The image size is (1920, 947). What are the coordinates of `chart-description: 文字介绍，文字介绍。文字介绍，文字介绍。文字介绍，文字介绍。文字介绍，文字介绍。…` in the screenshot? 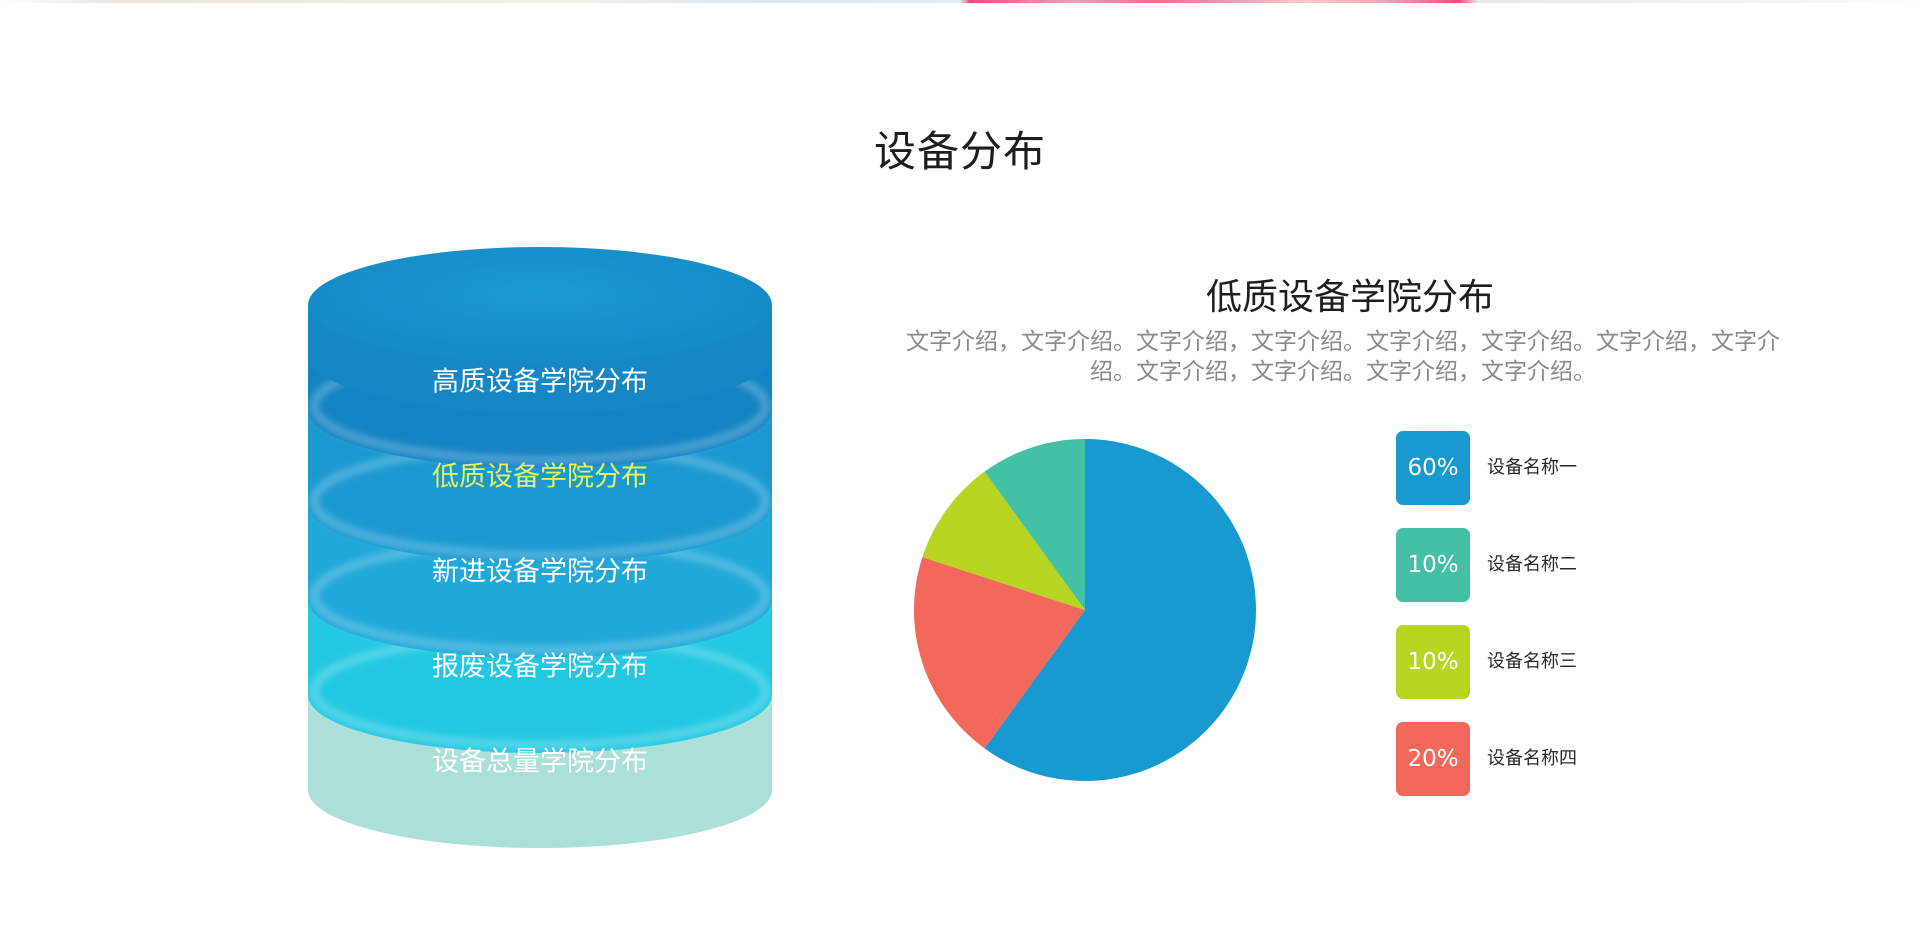 It's located at (1343, 357).